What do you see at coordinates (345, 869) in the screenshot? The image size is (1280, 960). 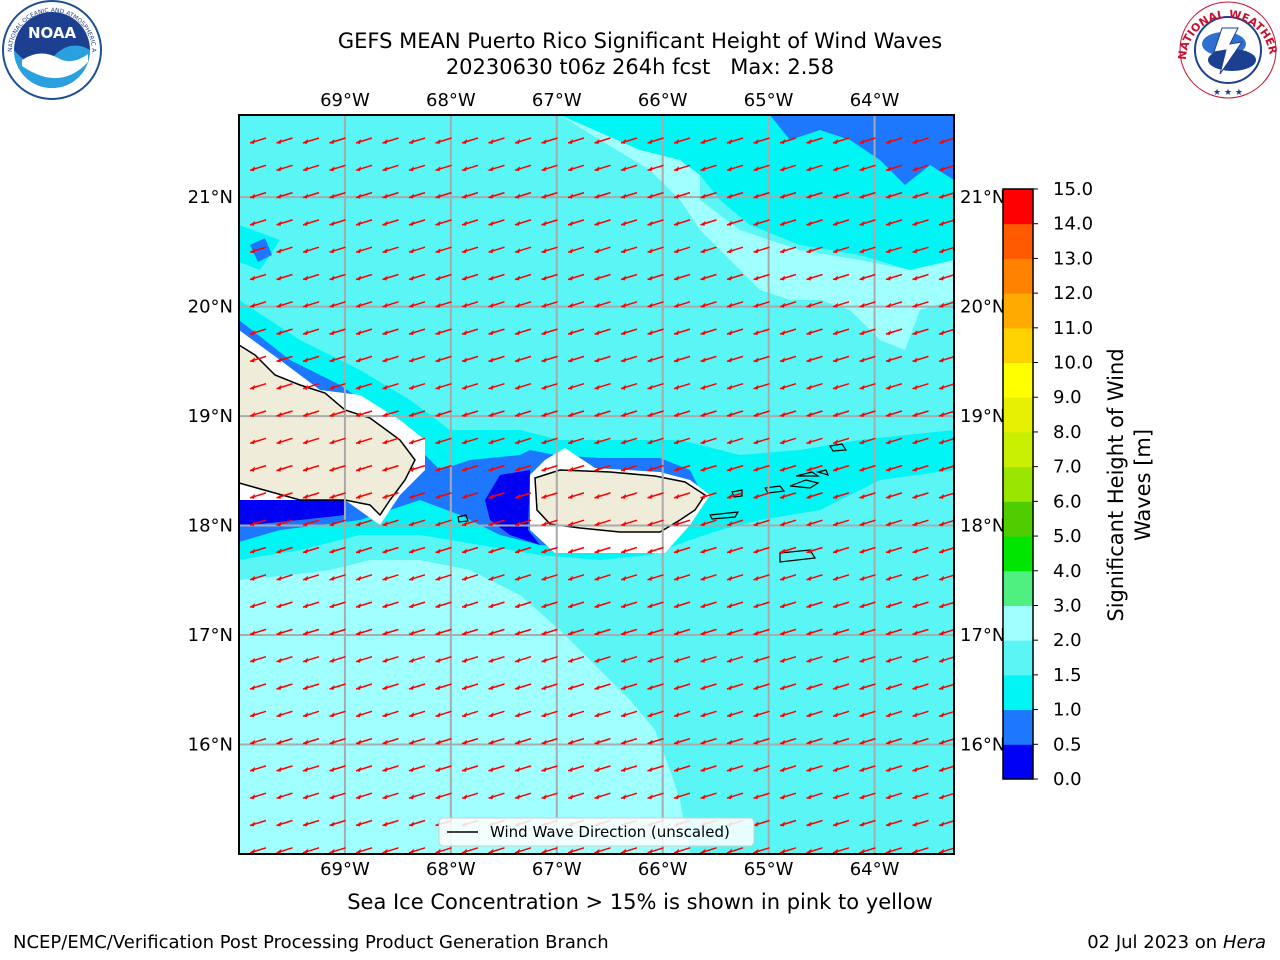 I see `lon-label-bottom: 69°W` at bounding box center [345, 869].